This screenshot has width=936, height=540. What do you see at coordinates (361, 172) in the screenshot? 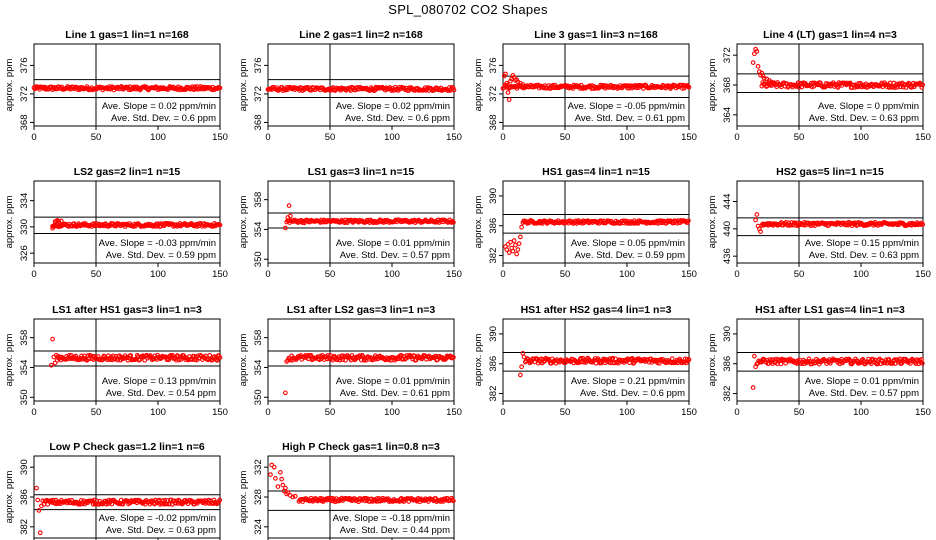
I see `panel-title: LS1 gas=3 lin=1 n=15` at bounding box center [361, 172].